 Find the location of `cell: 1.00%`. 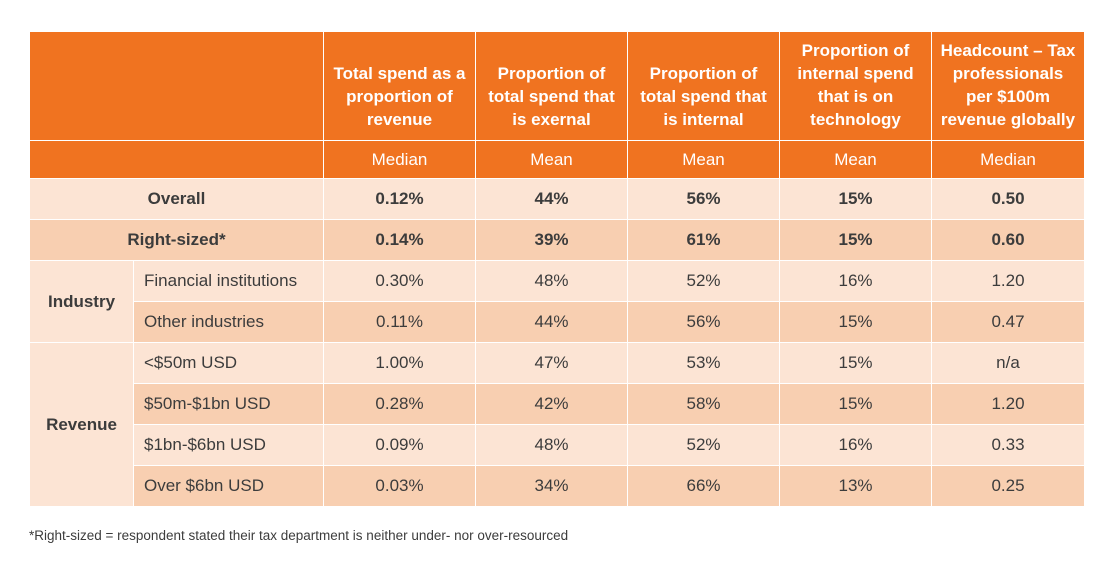

cell: 1.00% is located at coordinates (399, 363).